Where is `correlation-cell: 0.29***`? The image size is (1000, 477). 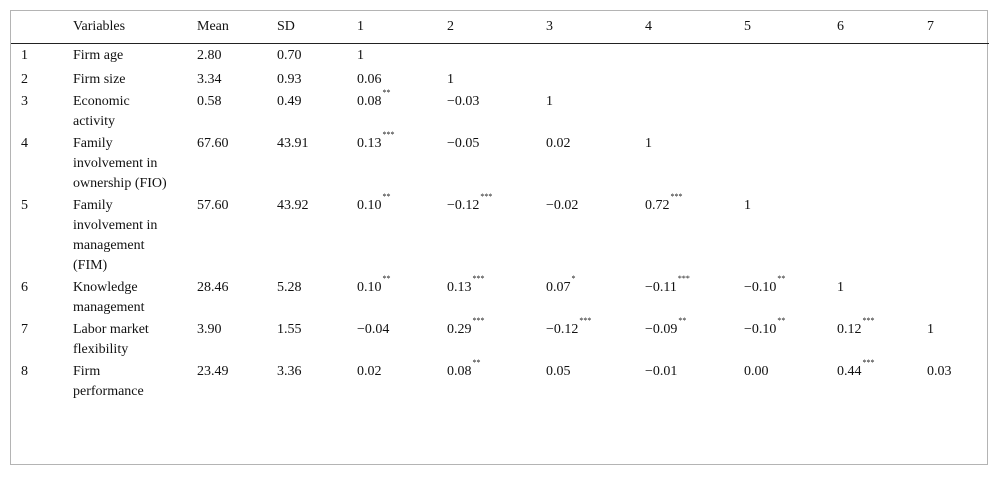
correlation-cell: 0.29*** is located at coordinates (496, 339).